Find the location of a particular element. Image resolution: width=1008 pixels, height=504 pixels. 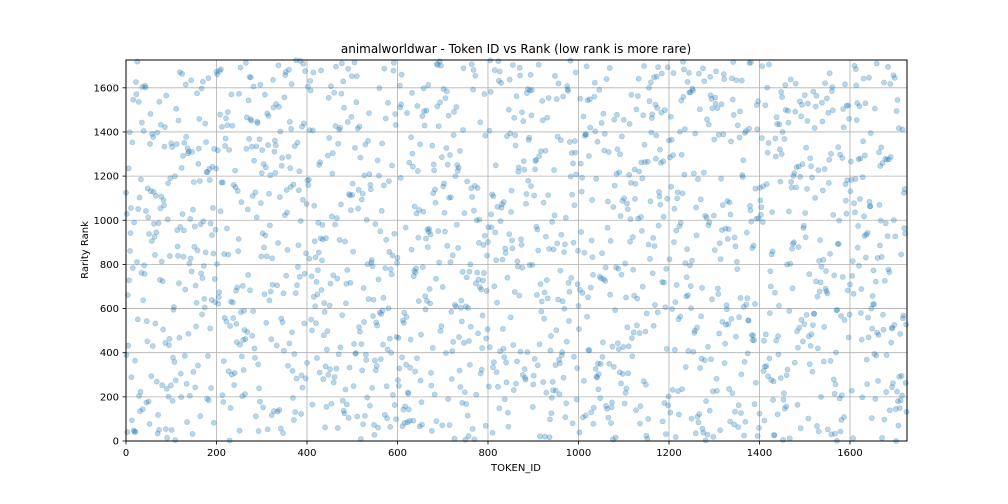

x-tick-label: 200 is located at coordinates (216, 453).